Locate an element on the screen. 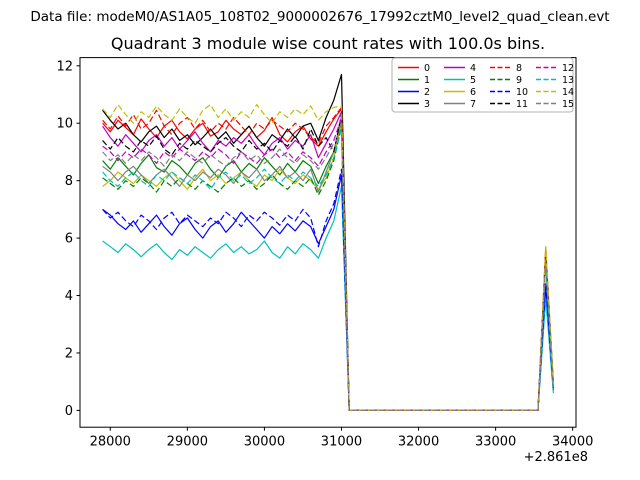 The image size is (640, 480). x-tick-label: 33000 is located at coordinates (495, 442).